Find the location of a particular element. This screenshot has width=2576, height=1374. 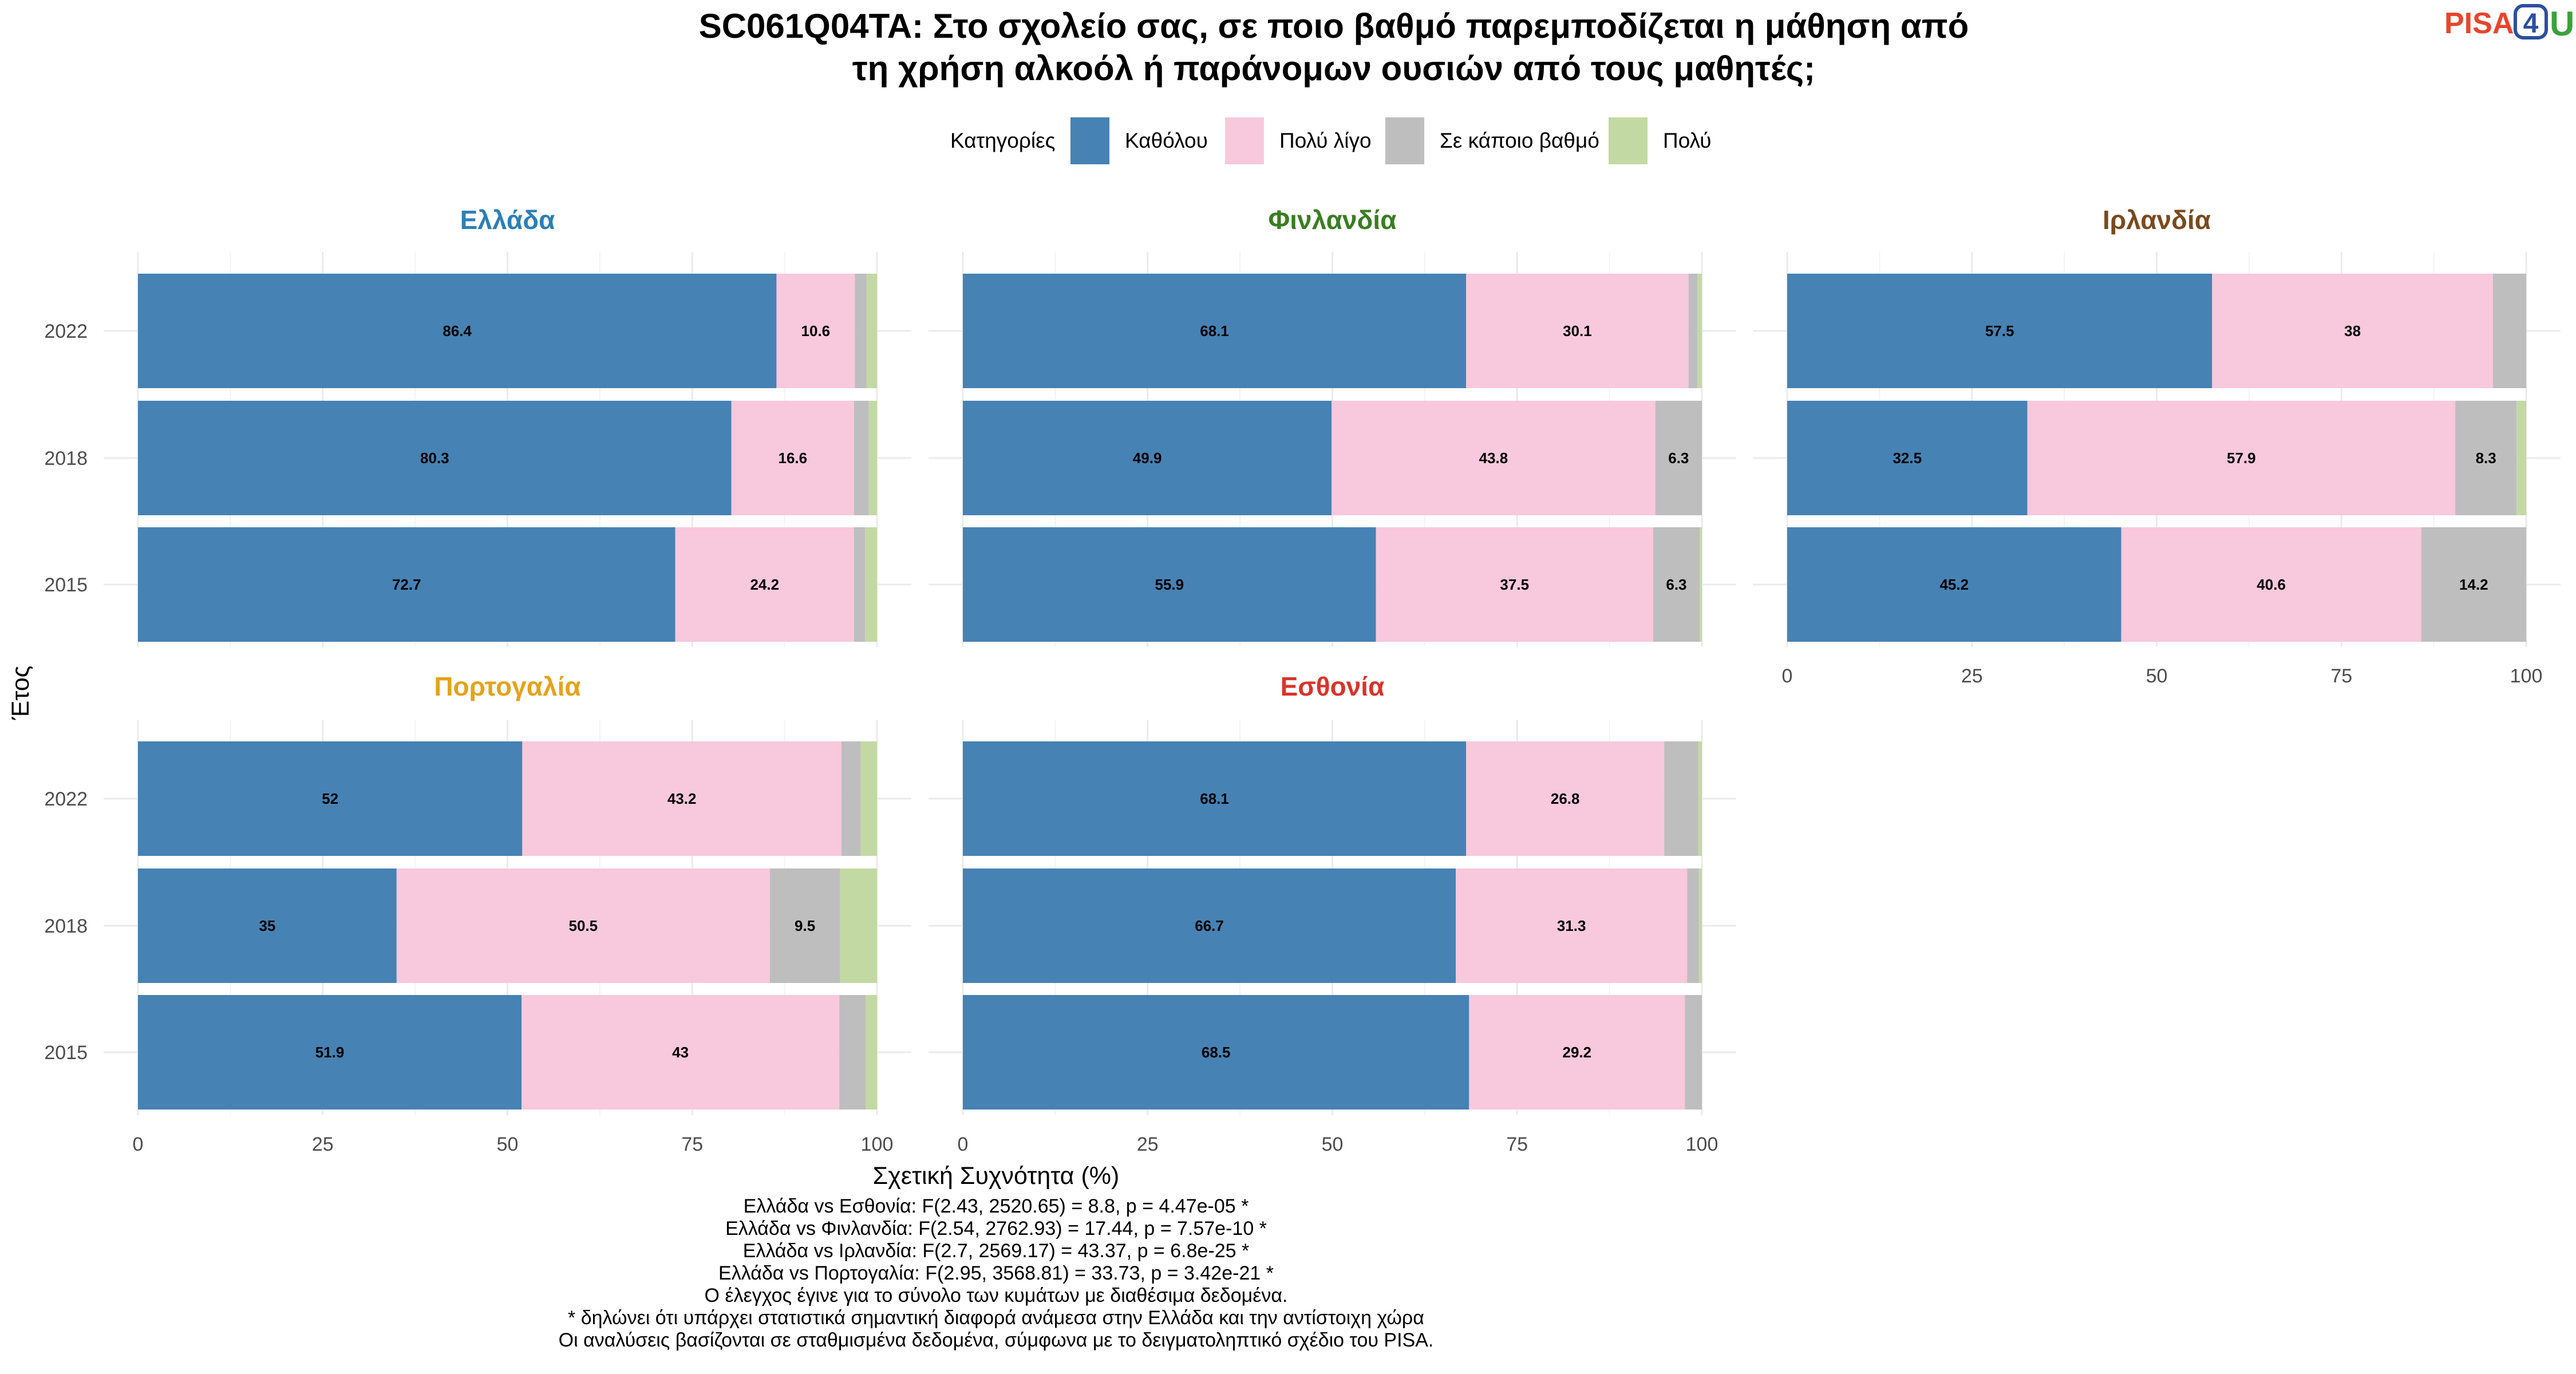

bar-label-4-2022-1: 26.8 is located at coordinates (1565, 798).